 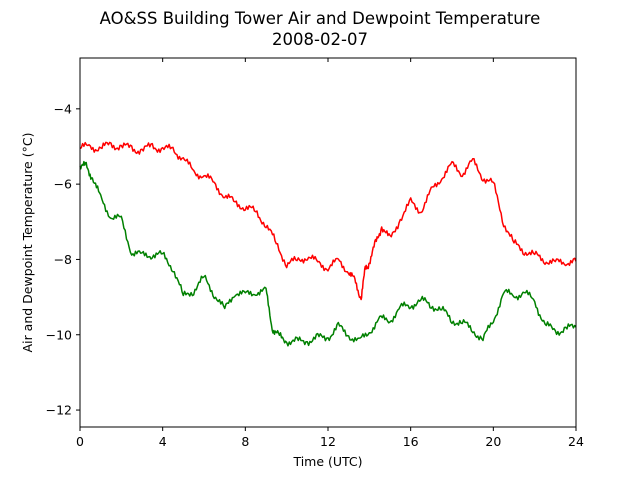 What do you see at coordinates (63, 184) in the screenshot?
I see `y-tick-label: −6` at bounding box center [63, 184].